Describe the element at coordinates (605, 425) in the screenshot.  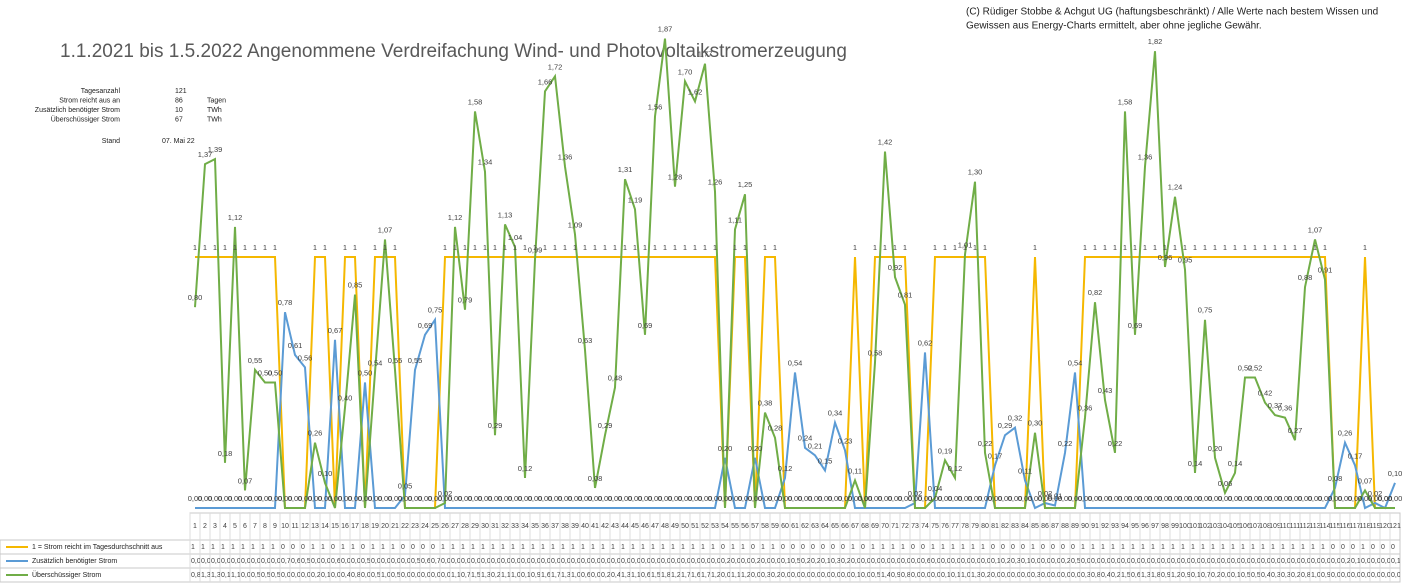
I see `data-label: 0,29` at that location.